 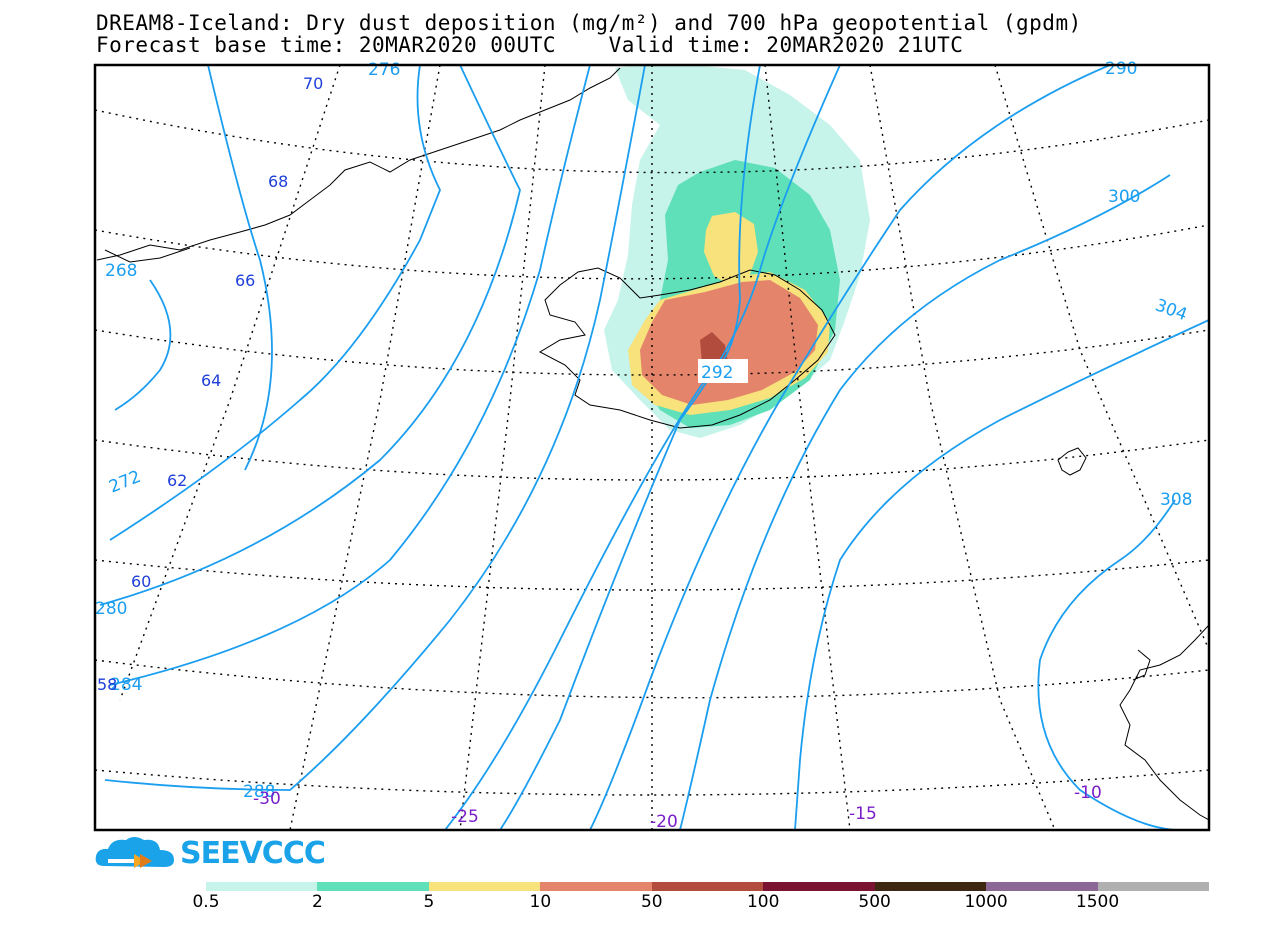 I want to click on lat-label-70: 70, so click(x=313, y=83).